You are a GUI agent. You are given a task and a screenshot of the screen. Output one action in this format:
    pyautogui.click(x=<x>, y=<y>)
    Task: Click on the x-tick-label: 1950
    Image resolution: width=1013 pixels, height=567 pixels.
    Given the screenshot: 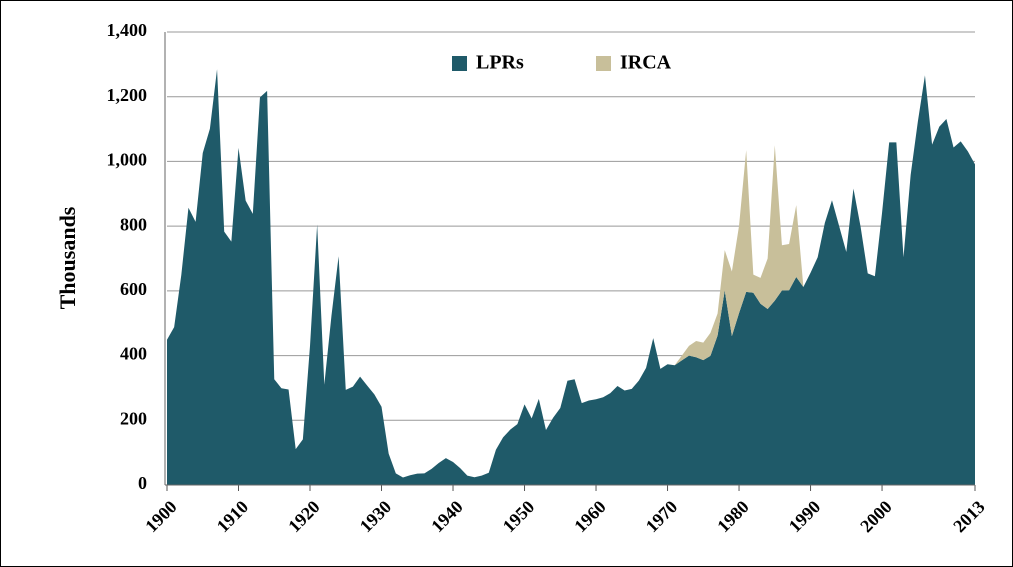 What is the action you would take?
    pyautogui.click(x=519, y=517)
    